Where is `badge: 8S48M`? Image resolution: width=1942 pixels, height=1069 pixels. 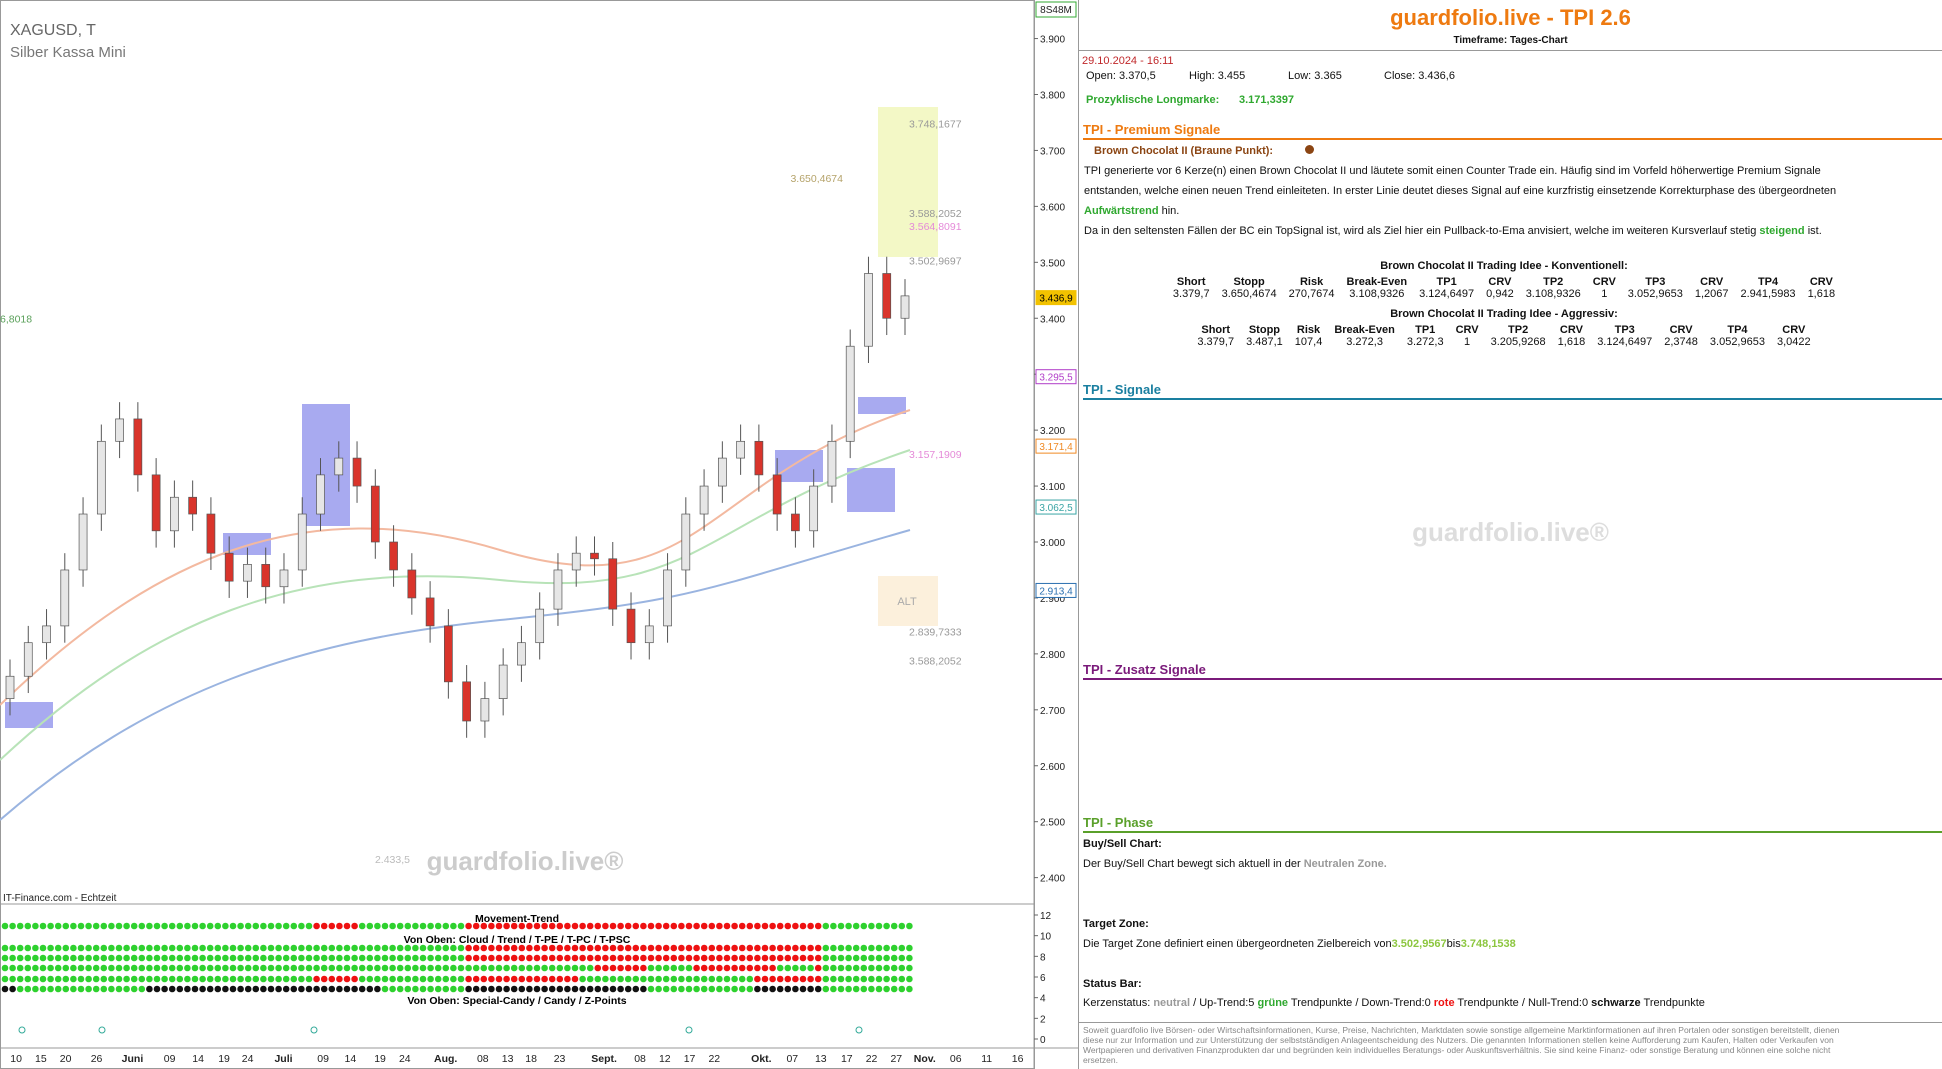 badge: 8S48M is located at coordinates (1056, 10).